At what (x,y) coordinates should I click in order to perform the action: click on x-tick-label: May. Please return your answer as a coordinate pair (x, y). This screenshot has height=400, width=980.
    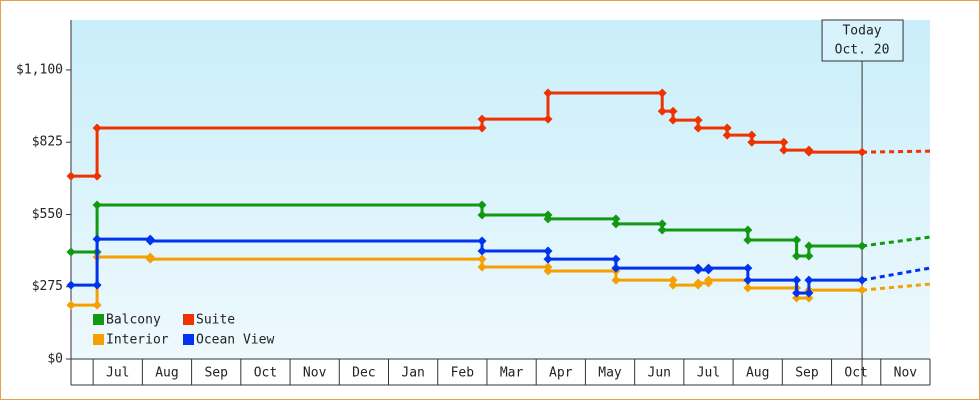
    Looking at the image, I should click on (610, 373).